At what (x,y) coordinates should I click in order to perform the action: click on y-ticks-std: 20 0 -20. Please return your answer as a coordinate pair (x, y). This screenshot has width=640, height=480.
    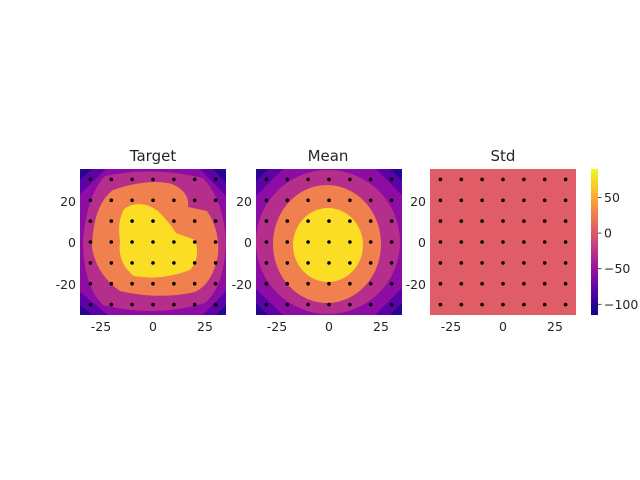
    Looking at the image, I should click on (416, 243).